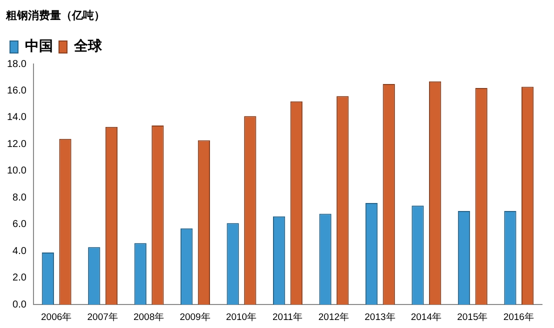 The image size is (554, 328). I want to click on x-tick-label: 2008年, so click(149, 316).